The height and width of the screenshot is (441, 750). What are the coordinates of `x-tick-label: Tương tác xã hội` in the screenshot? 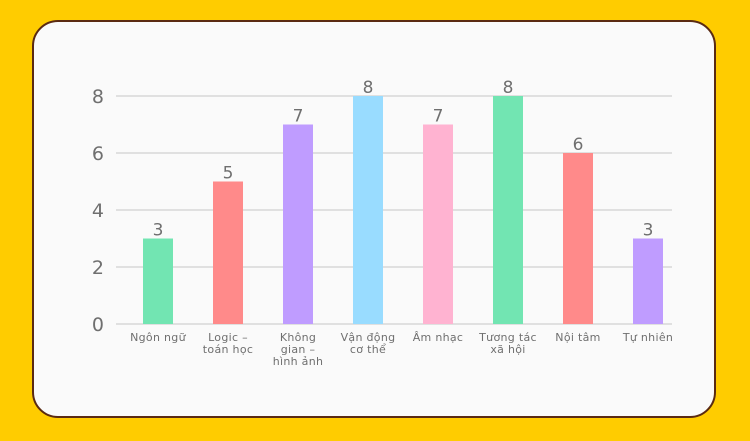 It's located at (507, 343).